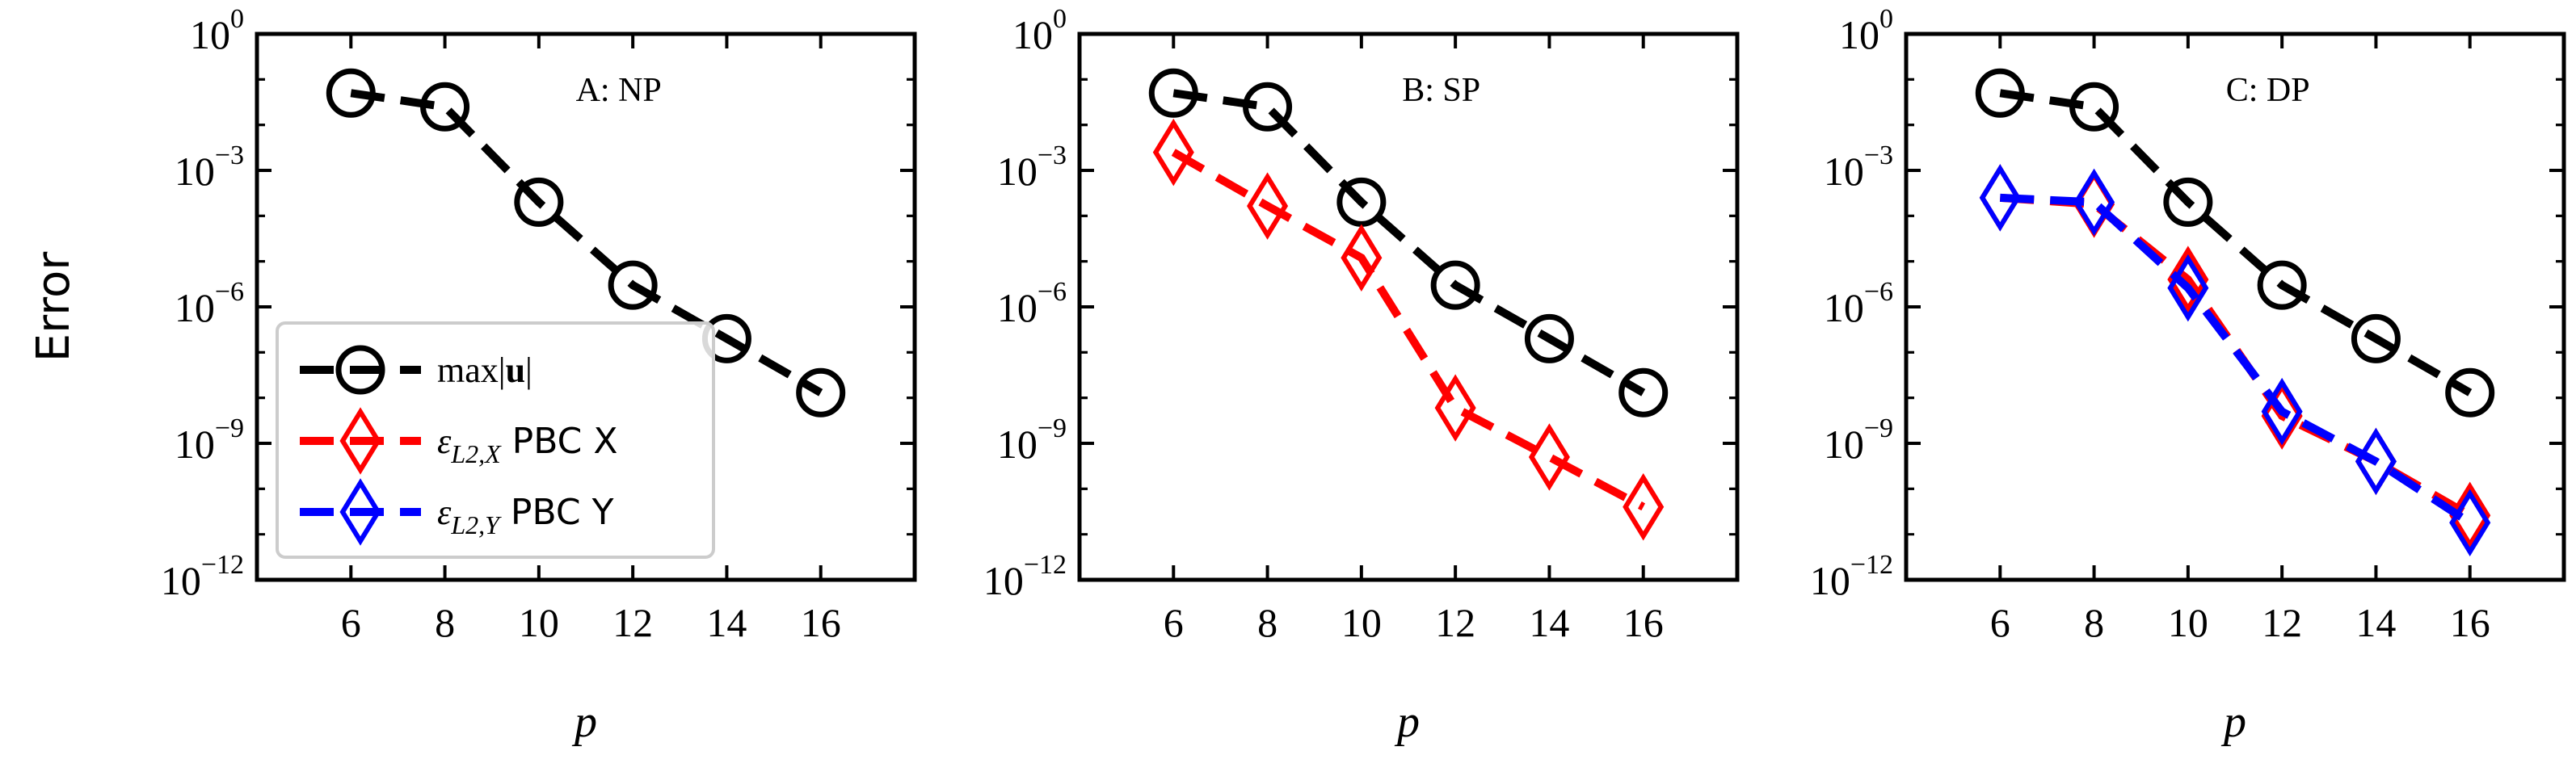  I want to click on legend-entry-eps_x: εL2,X PBC X, so click(458, 441).